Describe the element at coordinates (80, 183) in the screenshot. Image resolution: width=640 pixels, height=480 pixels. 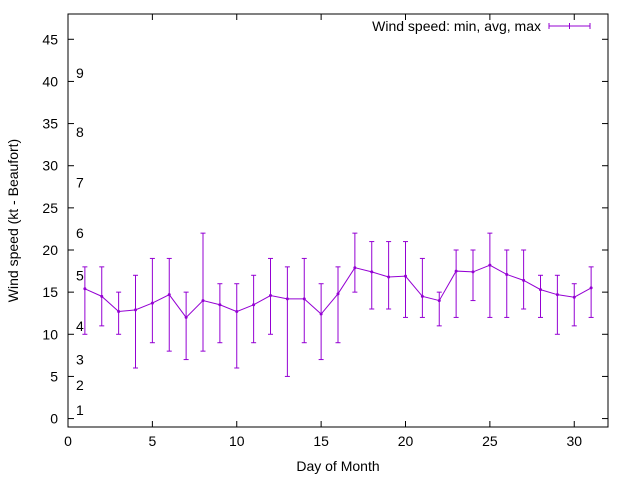
I see `beaufort-label: 7` at that location.